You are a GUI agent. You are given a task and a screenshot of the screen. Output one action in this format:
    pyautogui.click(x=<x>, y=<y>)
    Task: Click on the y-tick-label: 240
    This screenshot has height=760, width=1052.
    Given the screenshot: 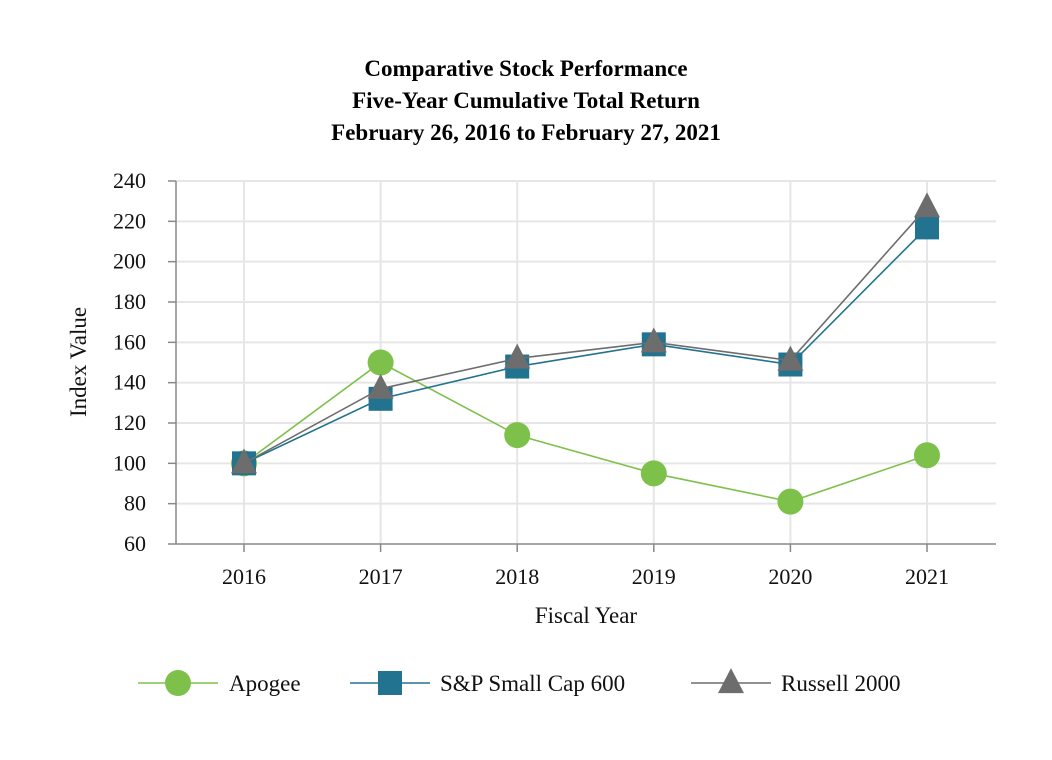 What is the action you would take?
    pyautogui.click(x=129, y=180)
    